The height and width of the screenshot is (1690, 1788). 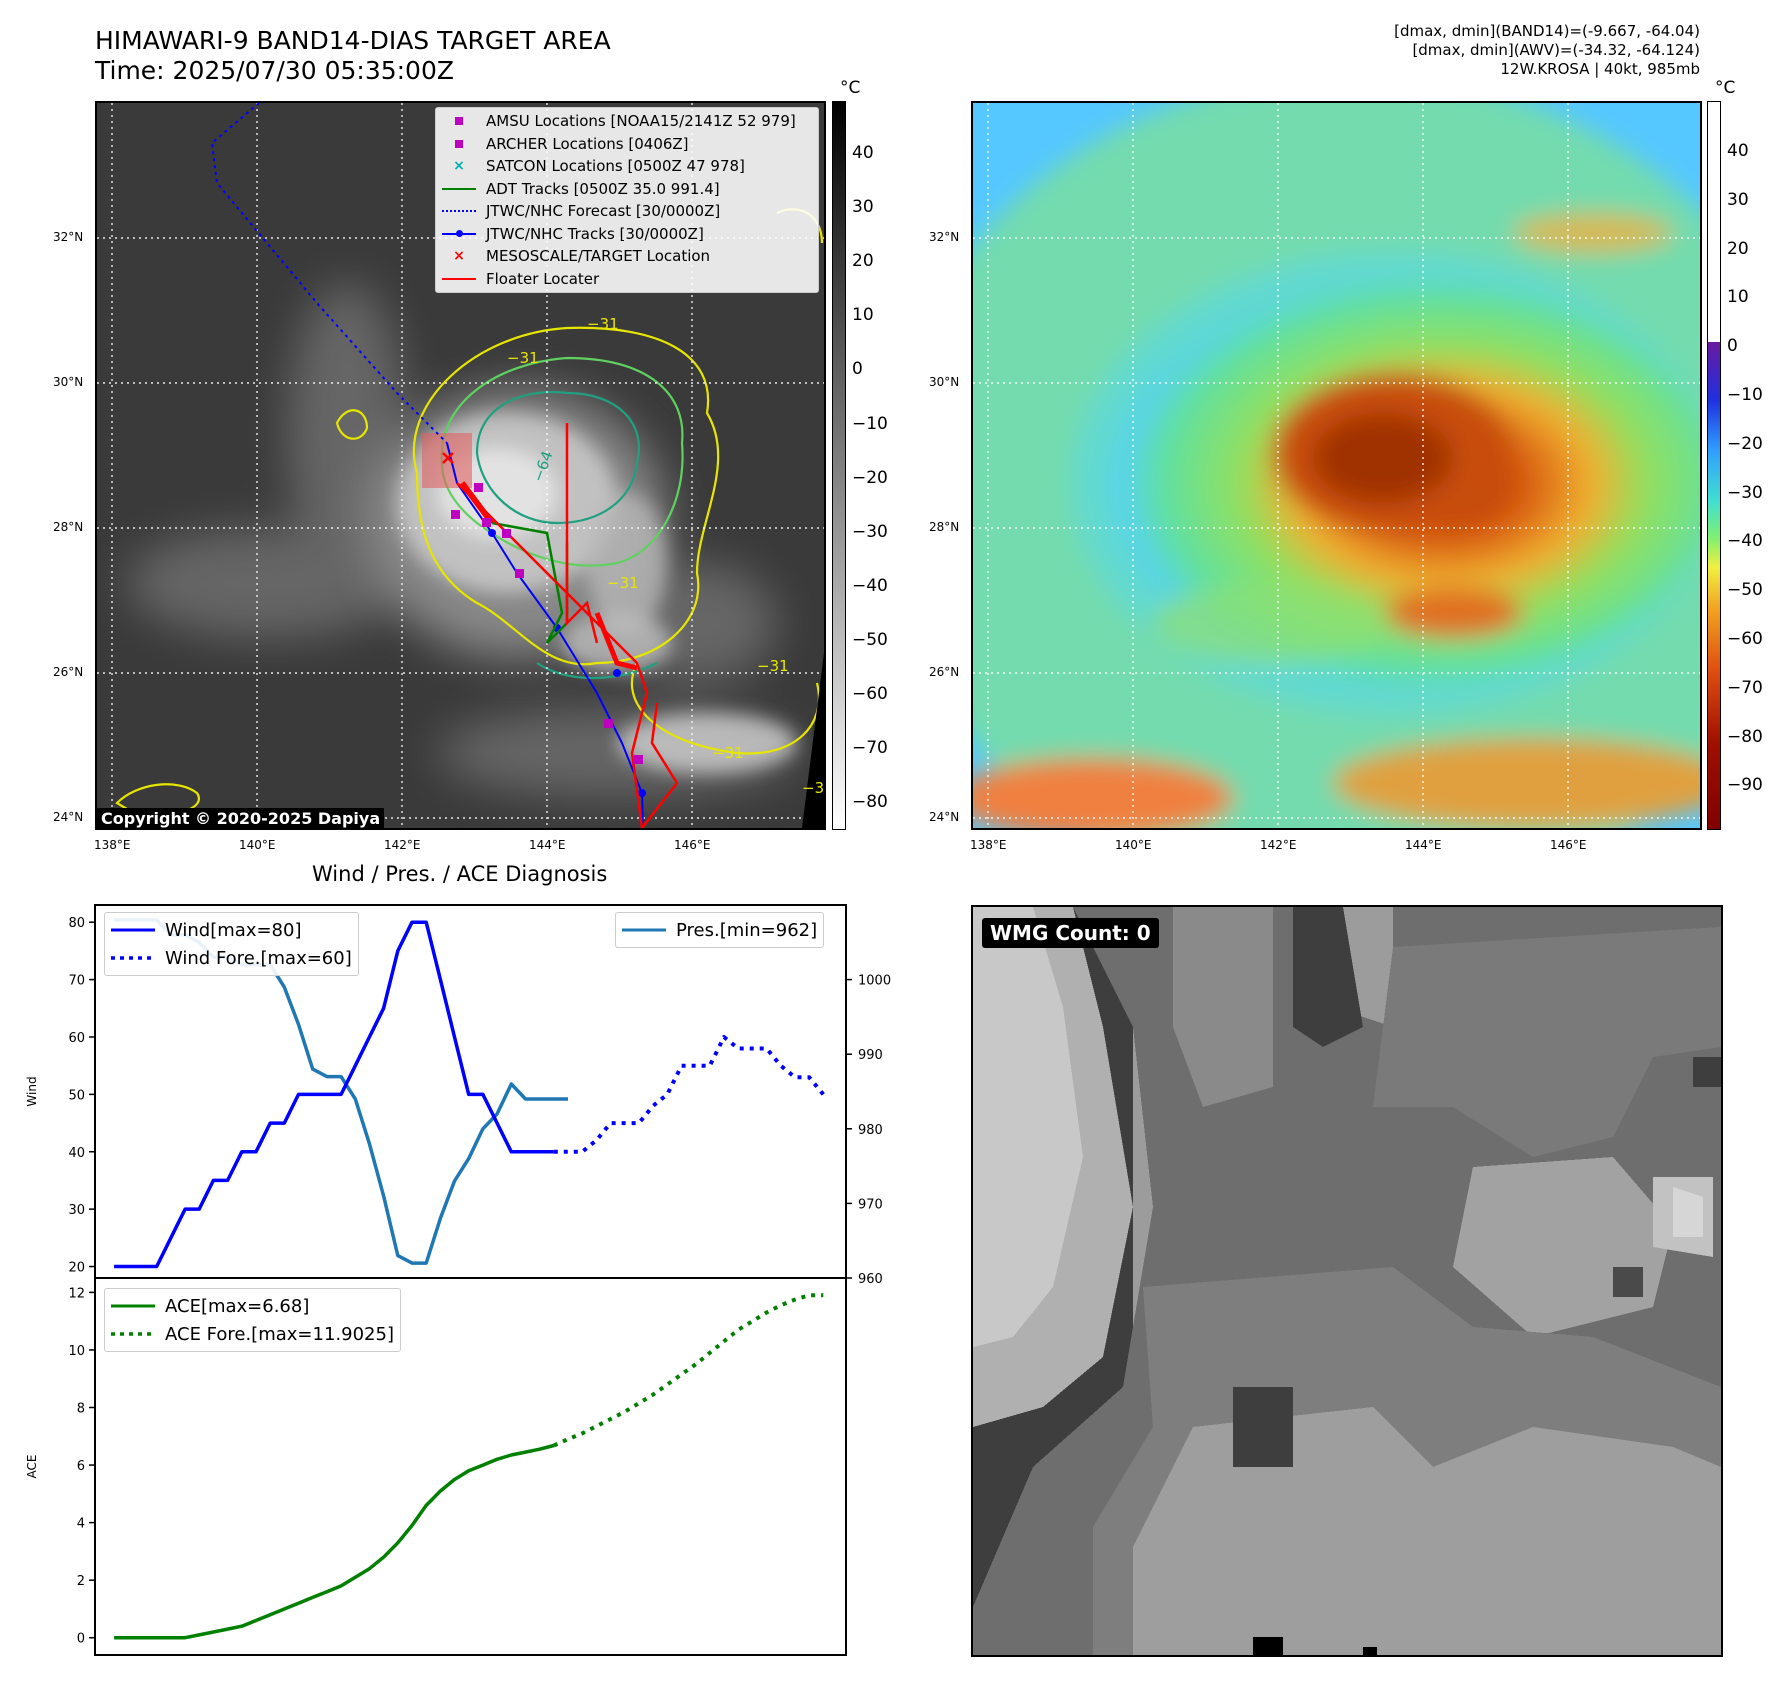 I want to click on colorbar-tick-label: −20, so click(x=870, y=477).